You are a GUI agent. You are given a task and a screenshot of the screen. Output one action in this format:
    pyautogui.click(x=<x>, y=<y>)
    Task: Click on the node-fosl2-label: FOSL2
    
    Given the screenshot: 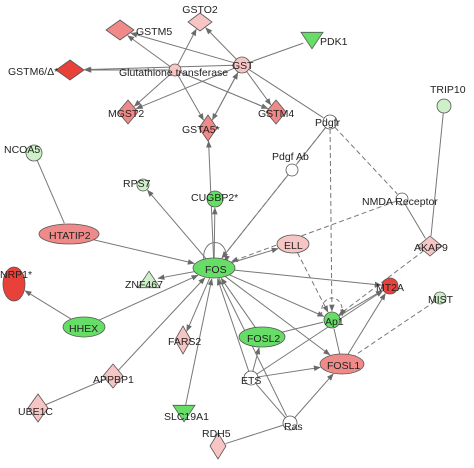 What is the action you would take?
    pyautogui.click(x=263, y=339)
    